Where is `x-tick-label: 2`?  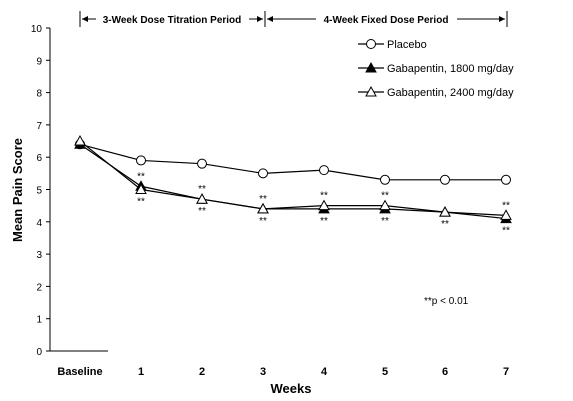 x-tick-label: 2 is located at coordinates (202, 372).